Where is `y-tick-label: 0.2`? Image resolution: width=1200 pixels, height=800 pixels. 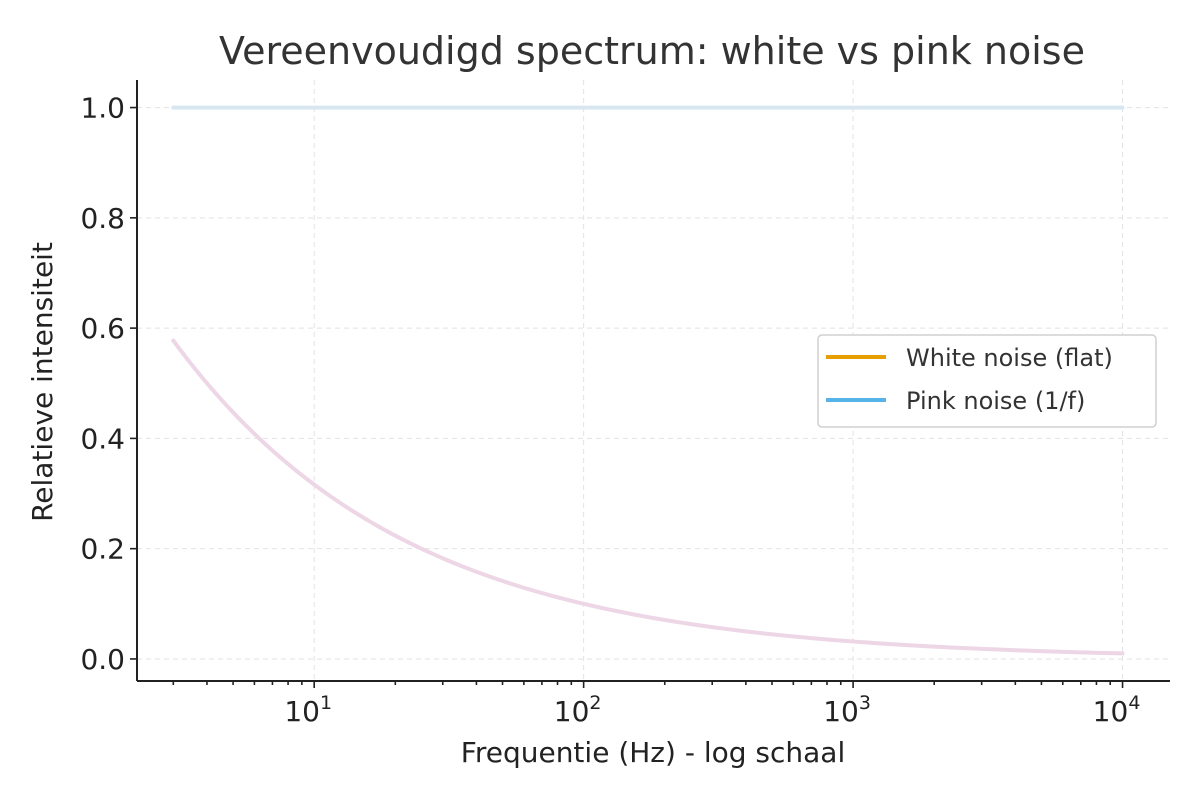
y-tick-label: 0.2 is located at coordinates (102, 549).